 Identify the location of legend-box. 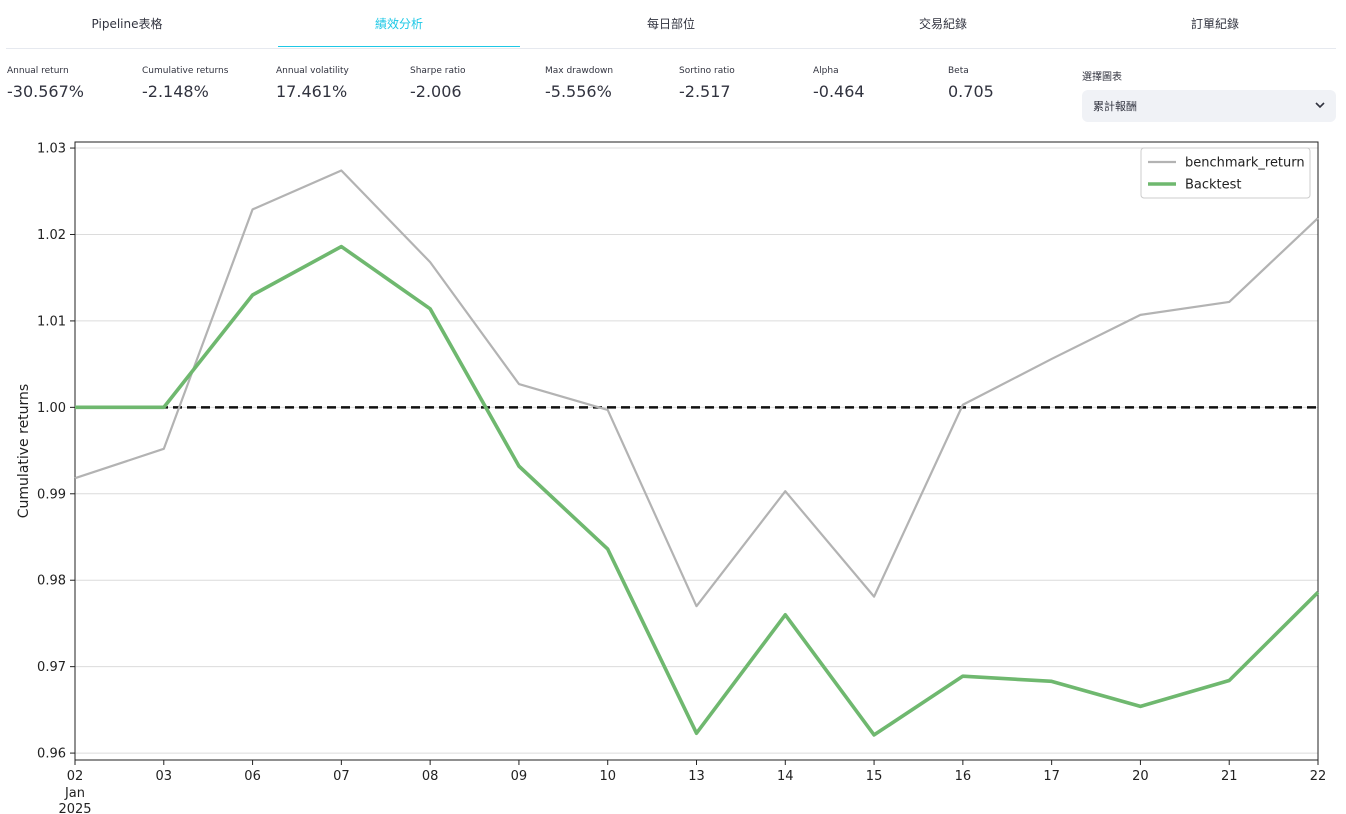
(1225, 173).